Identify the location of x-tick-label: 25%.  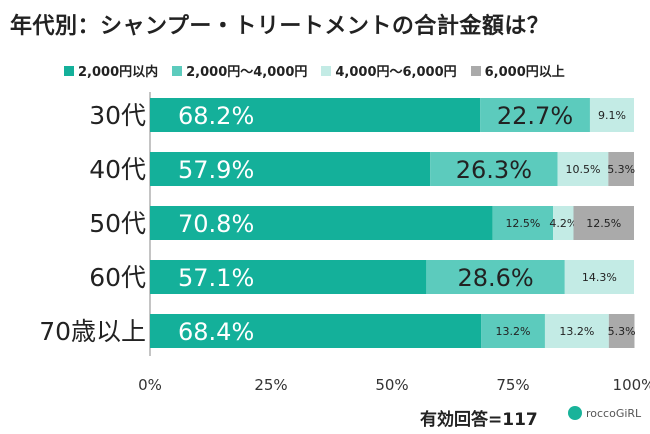
(270, 385).